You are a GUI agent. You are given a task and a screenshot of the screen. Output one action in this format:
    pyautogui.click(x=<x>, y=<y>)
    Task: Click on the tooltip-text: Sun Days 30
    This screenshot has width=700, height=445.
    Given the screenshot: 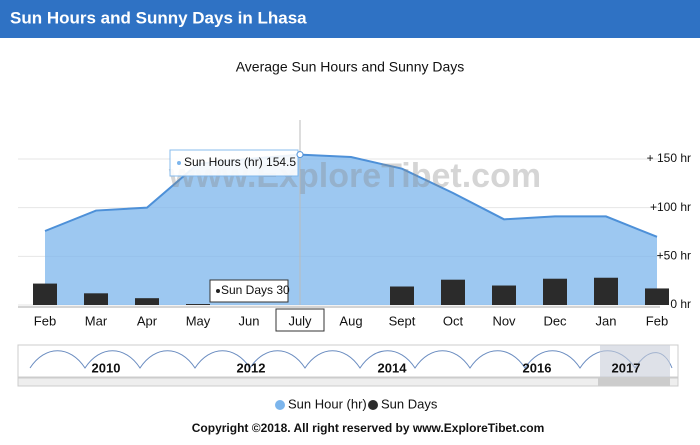 What is the action you would take?
    pyautogui.click(x=255, y=290)
    